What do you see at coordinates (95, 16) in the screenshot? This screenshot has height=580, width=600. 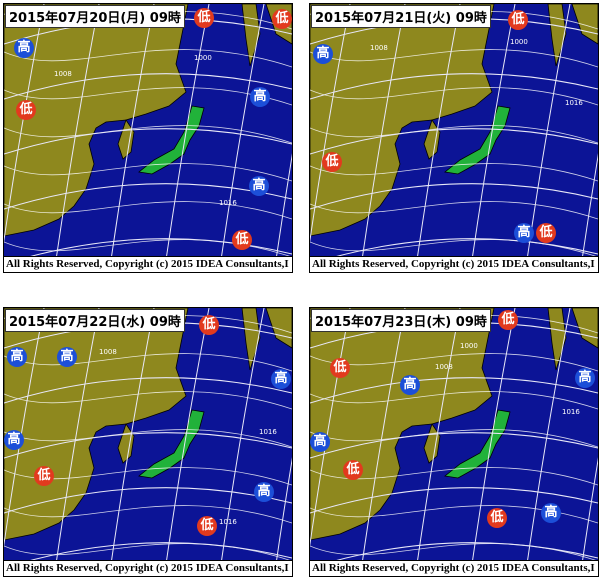 I see `map-date-title: 2015年07月20日(月) 09時` at bounding box center [95, 16].